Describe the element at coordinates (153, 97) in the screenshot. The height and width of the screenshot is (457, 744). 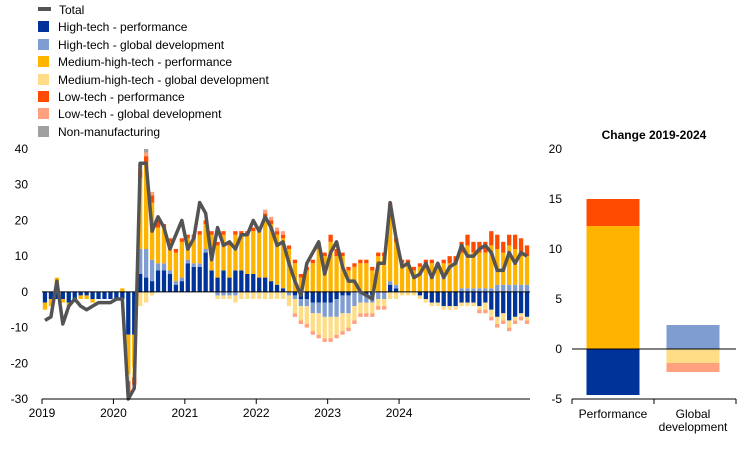
I see `legend-item-lt_perf: Low-tech - performance` at that location.